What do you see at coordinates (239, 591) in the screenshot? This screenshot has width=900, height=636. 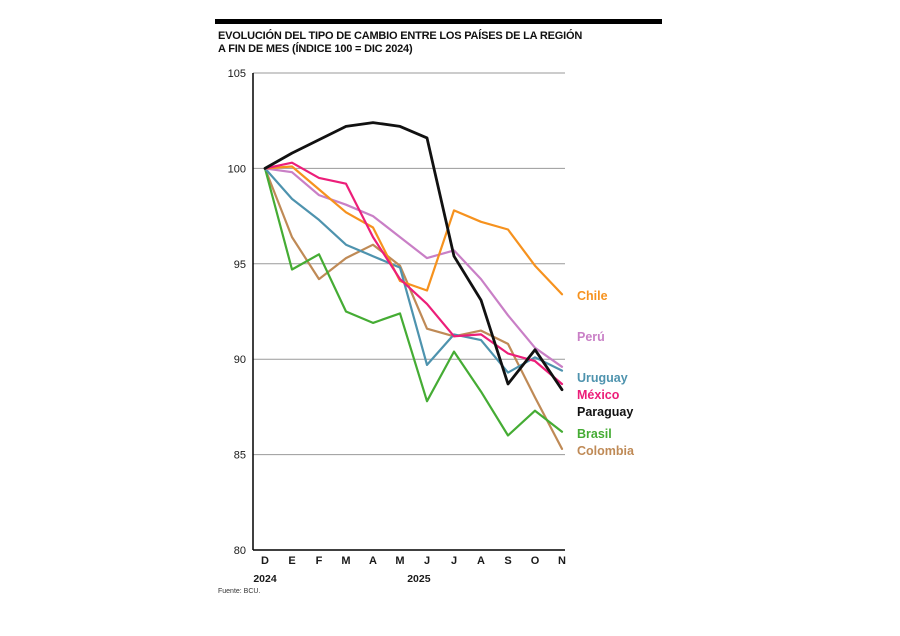 I see `source-note: Fuente: BCU.` at bounding box center [239, 591].